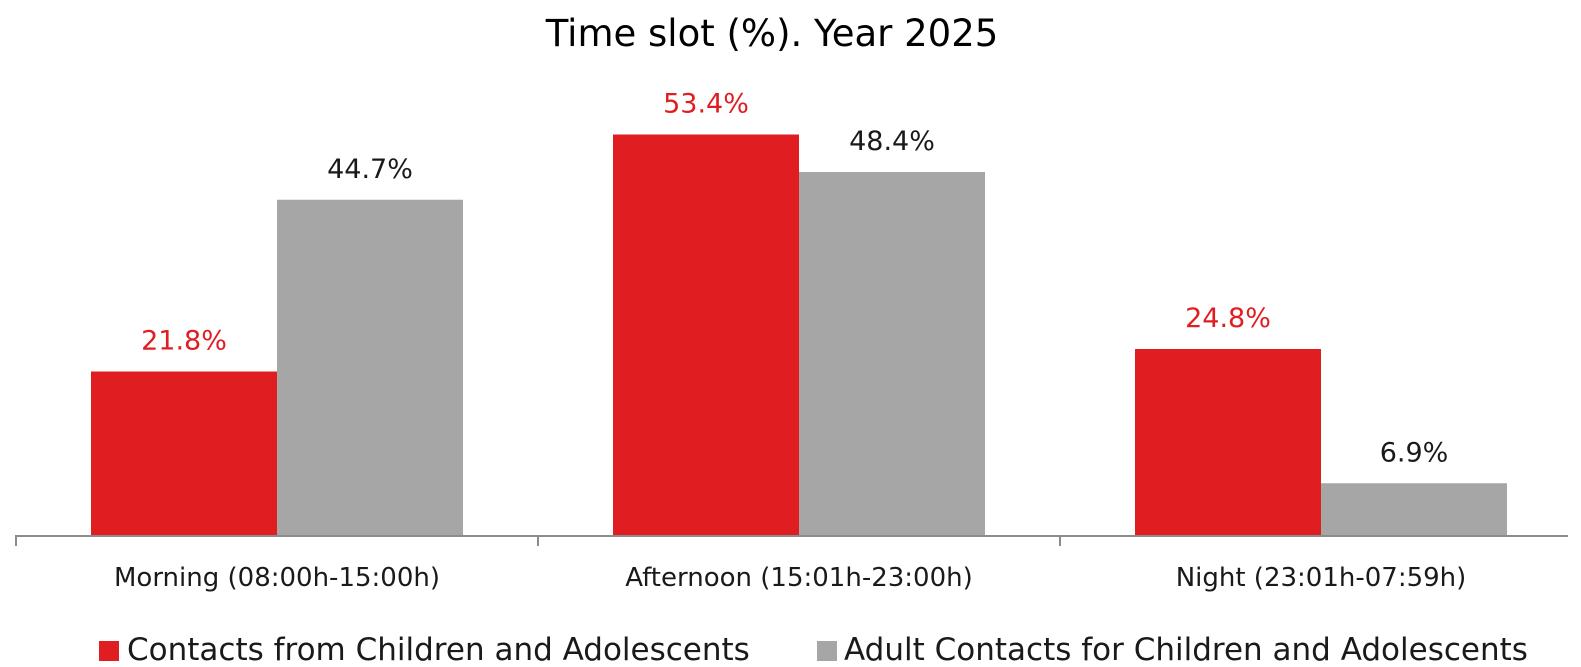  I want to click on value-label-children-1: 21.8%, so click(184, 341).